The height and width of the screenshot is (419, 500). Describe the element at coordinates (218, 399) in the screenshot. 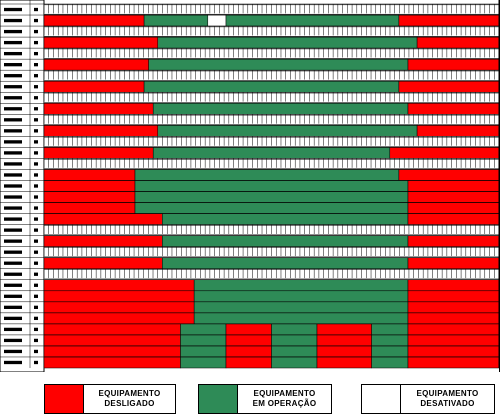

I see `legend-swatch-on` at that location.